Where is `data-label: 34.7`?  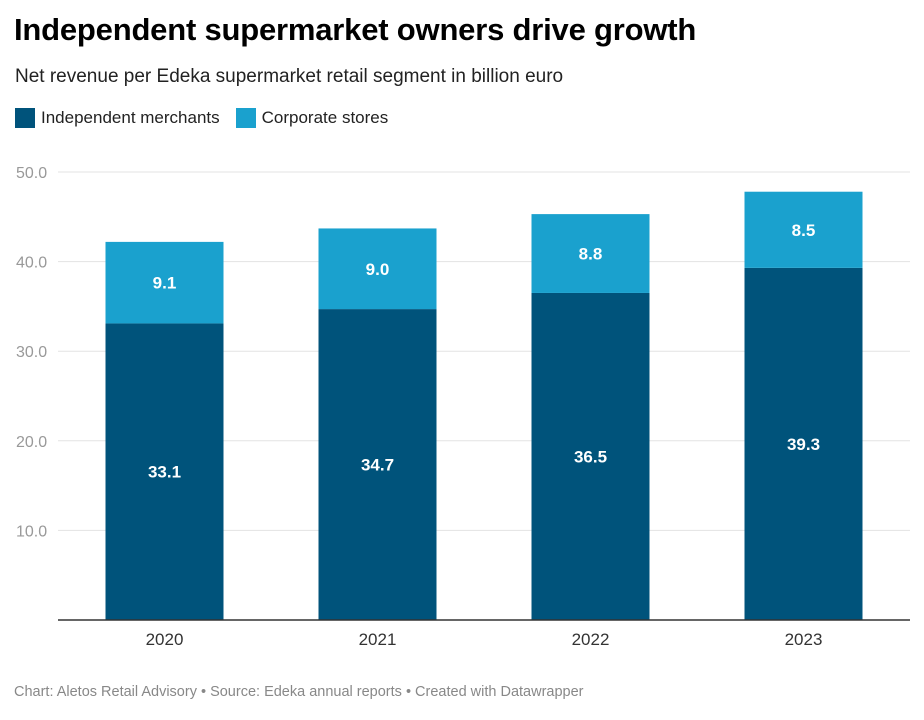 data-label: 34.7 is located at coordinates (377, 465).